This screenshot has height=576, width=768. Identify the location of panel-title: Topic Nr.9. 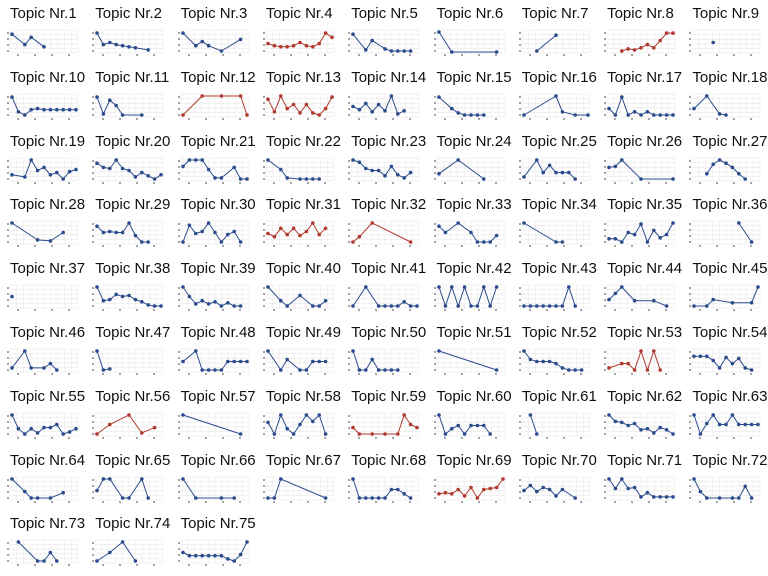
(726, 13).